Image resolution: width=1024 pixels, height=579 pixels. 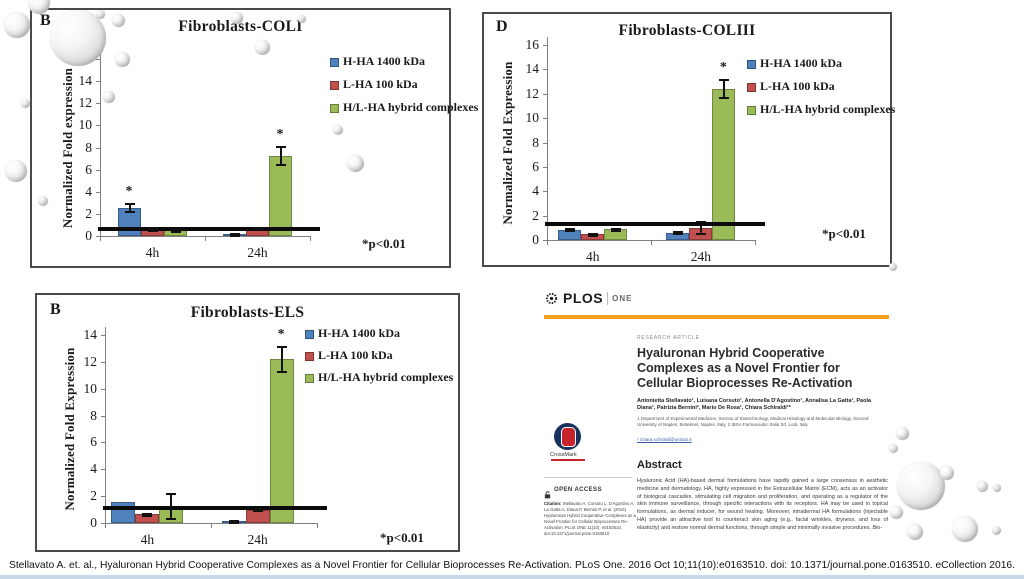 What do you see at coordinates (567, 436) in the screenshot?
I see `crossmark-icon` at bounding box center [567, 436].